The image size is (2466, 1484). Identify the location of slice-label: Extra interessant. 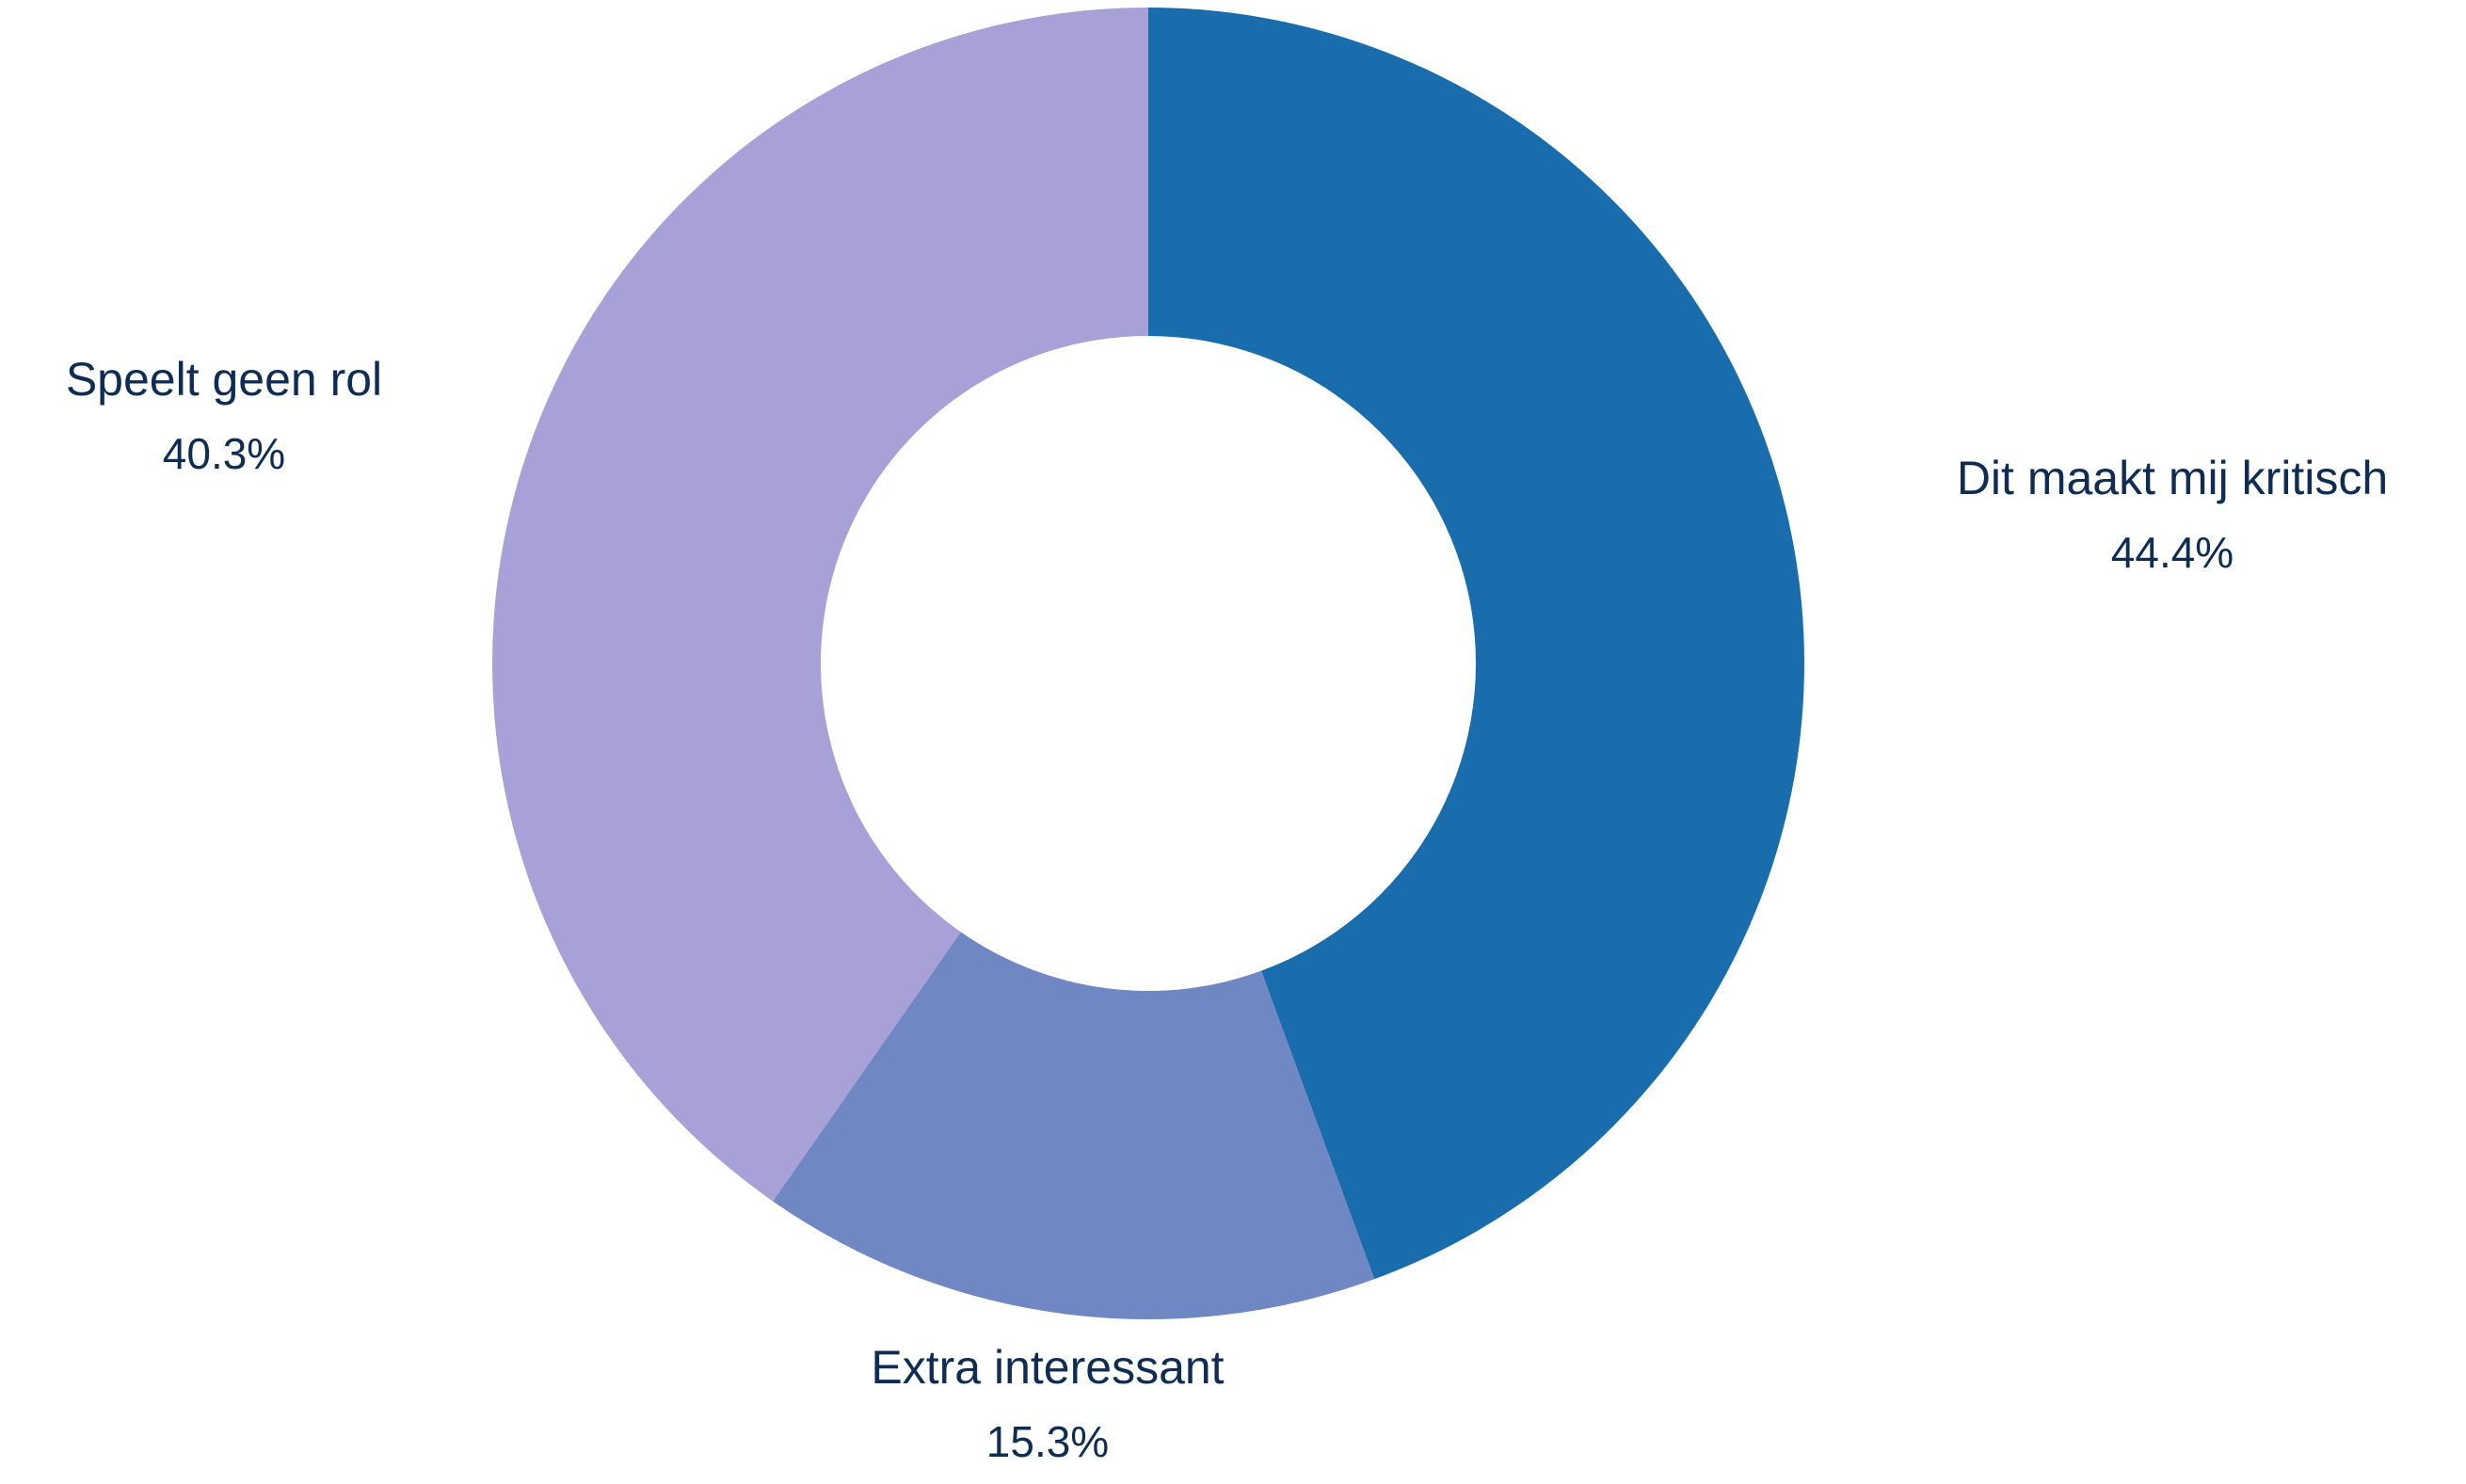
(1047, 1367).